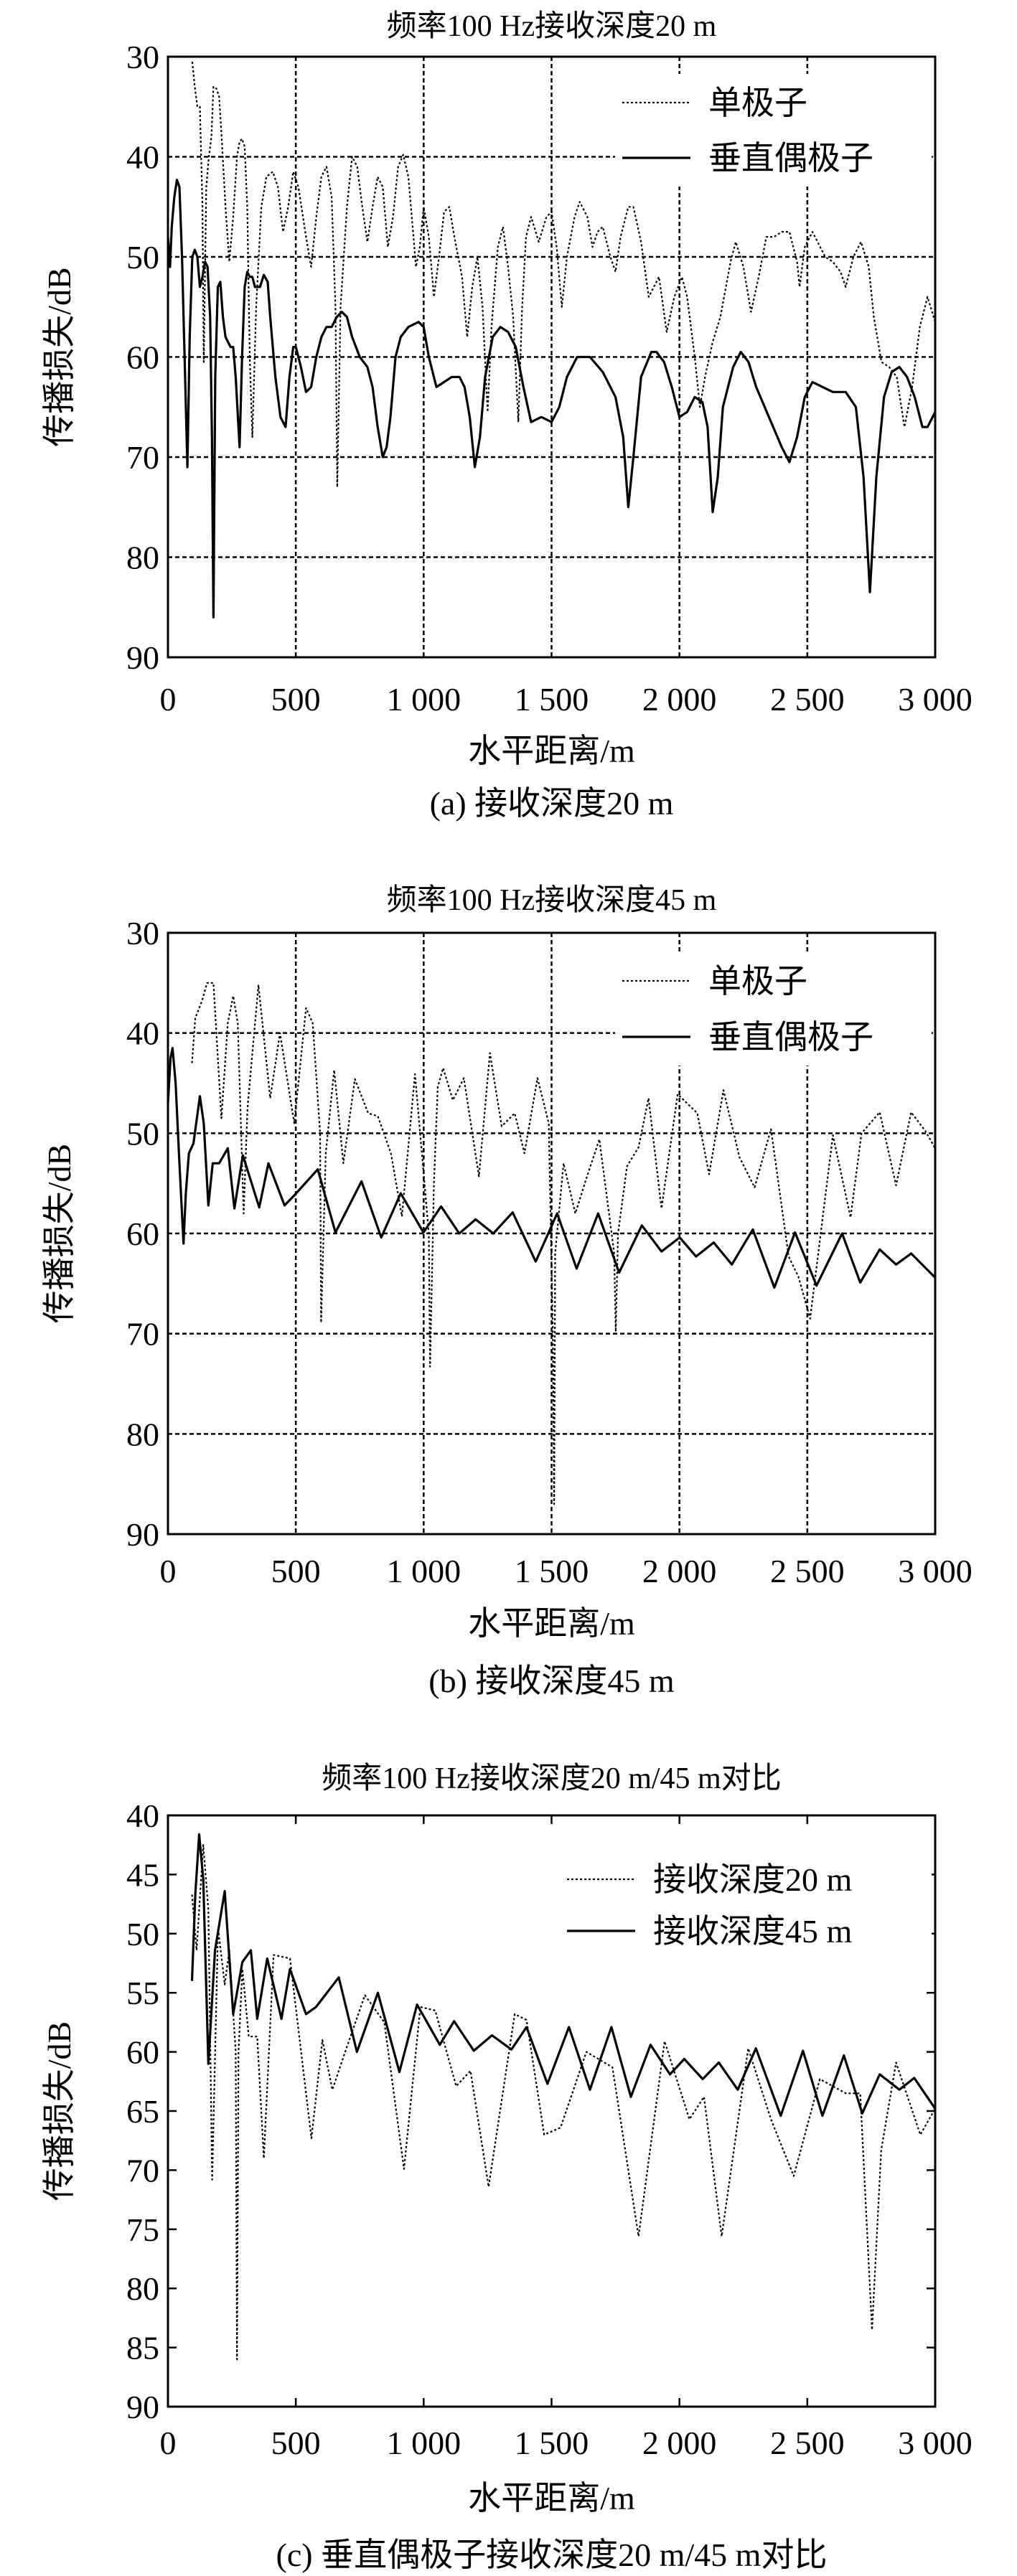 This screenshot has width=1017, height=2576. What do you see at coordinates (142, 2229) in the screenshot?
I see `y-tick-label: 75` at bounding box center [142, 2229].